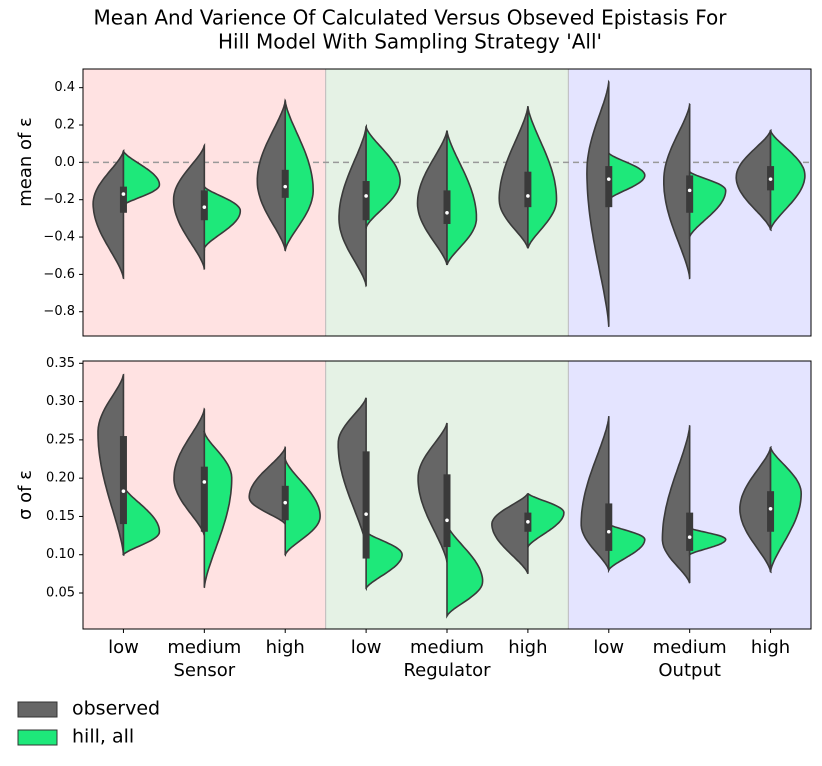 This screenshot has height=766, width=822. Describe the element at coordinates (25, 162) in the screenshot. I see `y-axis-label: mean of ε` at that location.